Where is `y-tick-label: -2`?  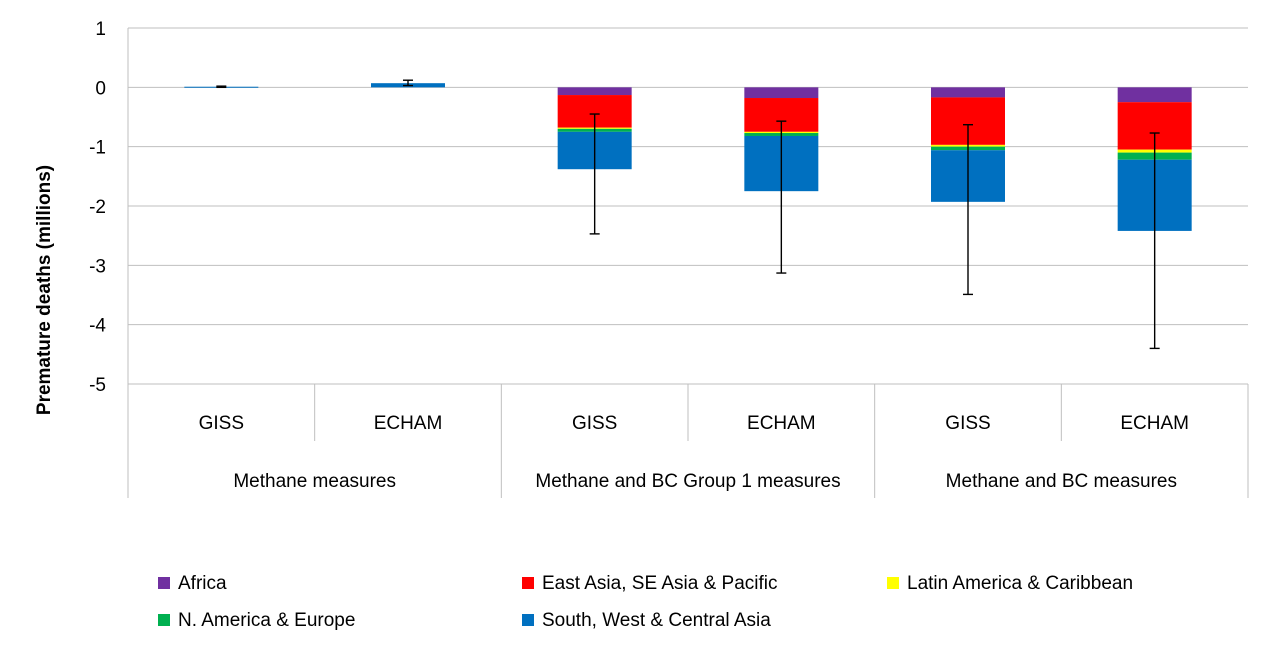 y-tick-label: -2 is located at coordinates (97, 207).